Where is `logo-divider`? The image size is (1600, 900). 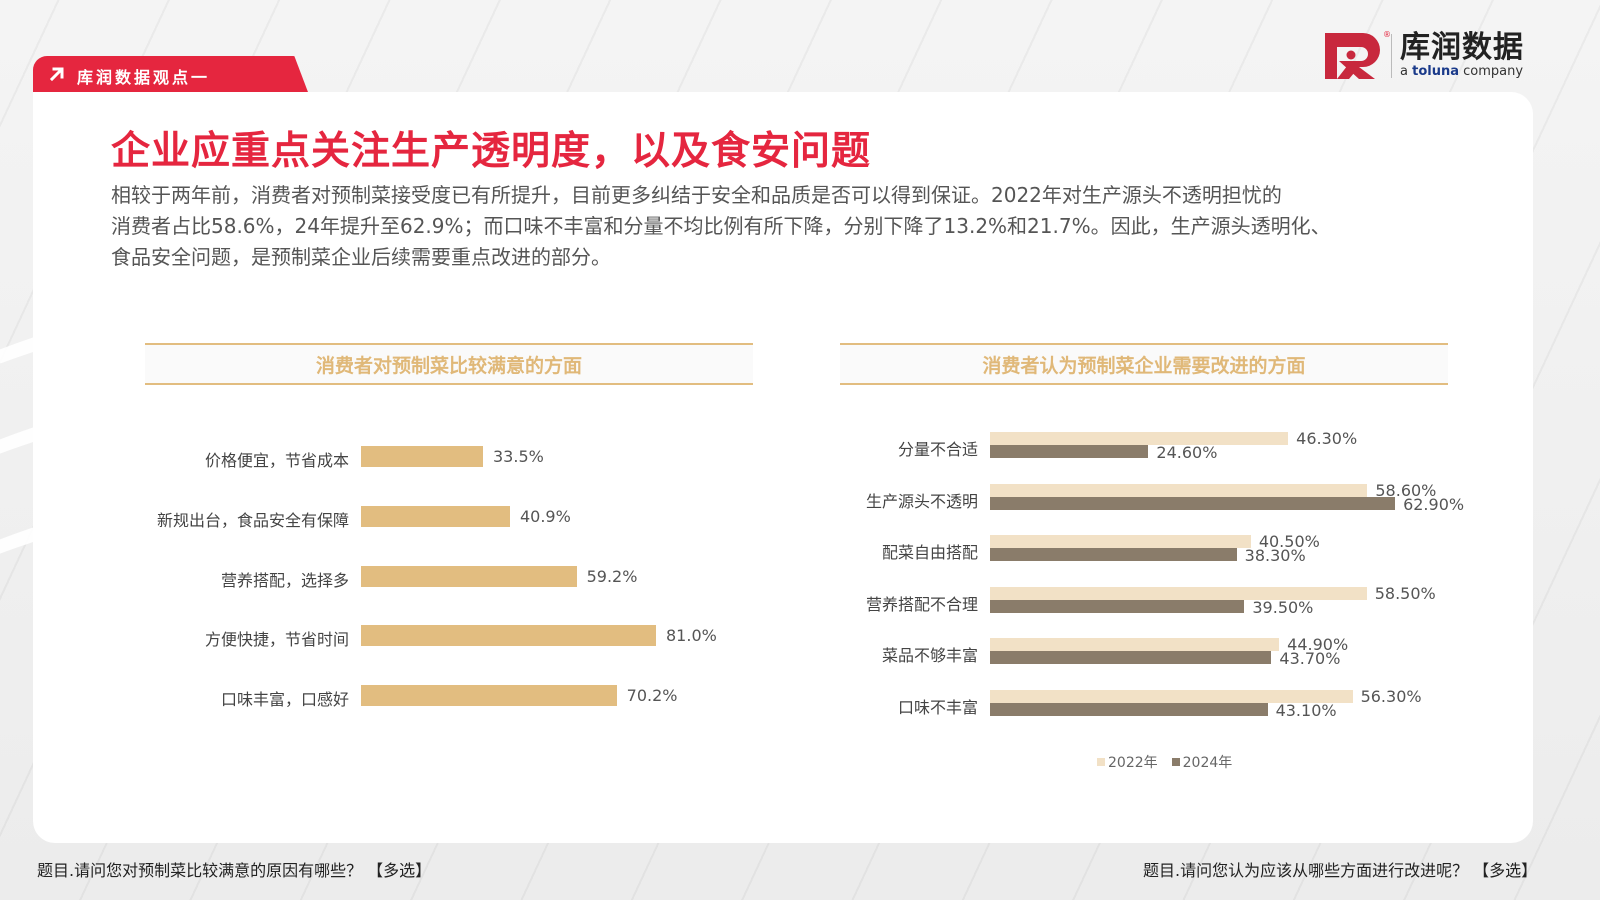 logo-divider is located at coordinates (1391, 56).